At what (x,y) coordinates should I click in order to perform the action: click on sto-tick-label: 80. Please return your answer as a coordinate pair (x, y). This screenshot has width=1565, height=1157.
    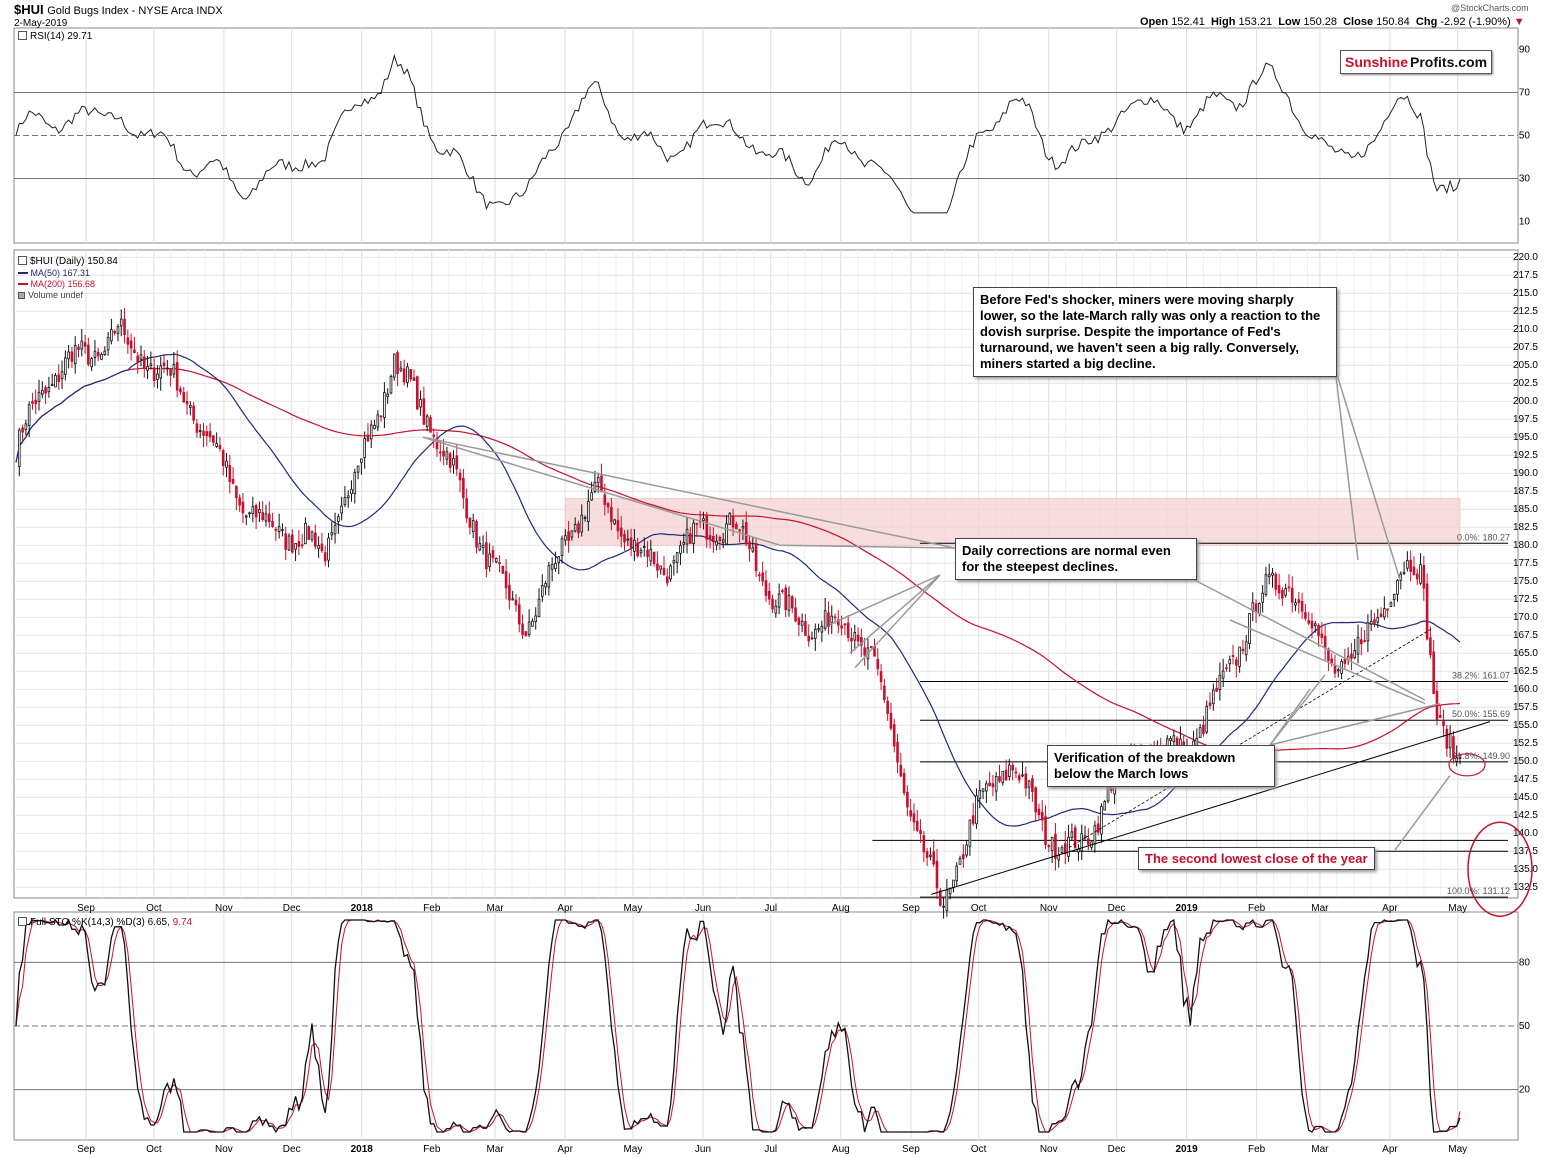
    Looking at the image, I should click on (1525, 962).